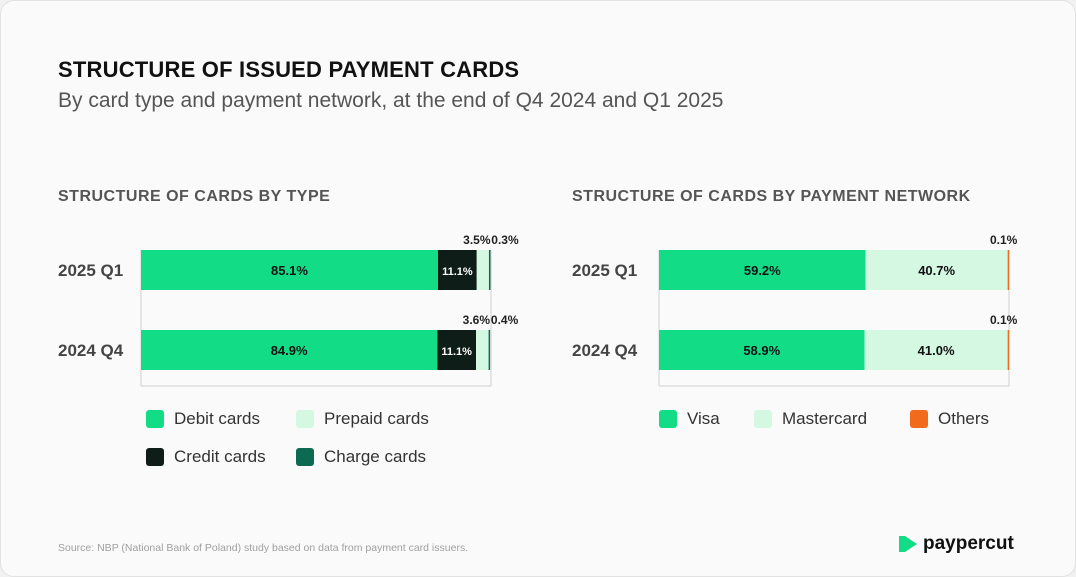 The image size is (1076, 577). I want to click on data-label: 85.1%, so click(289, 270).